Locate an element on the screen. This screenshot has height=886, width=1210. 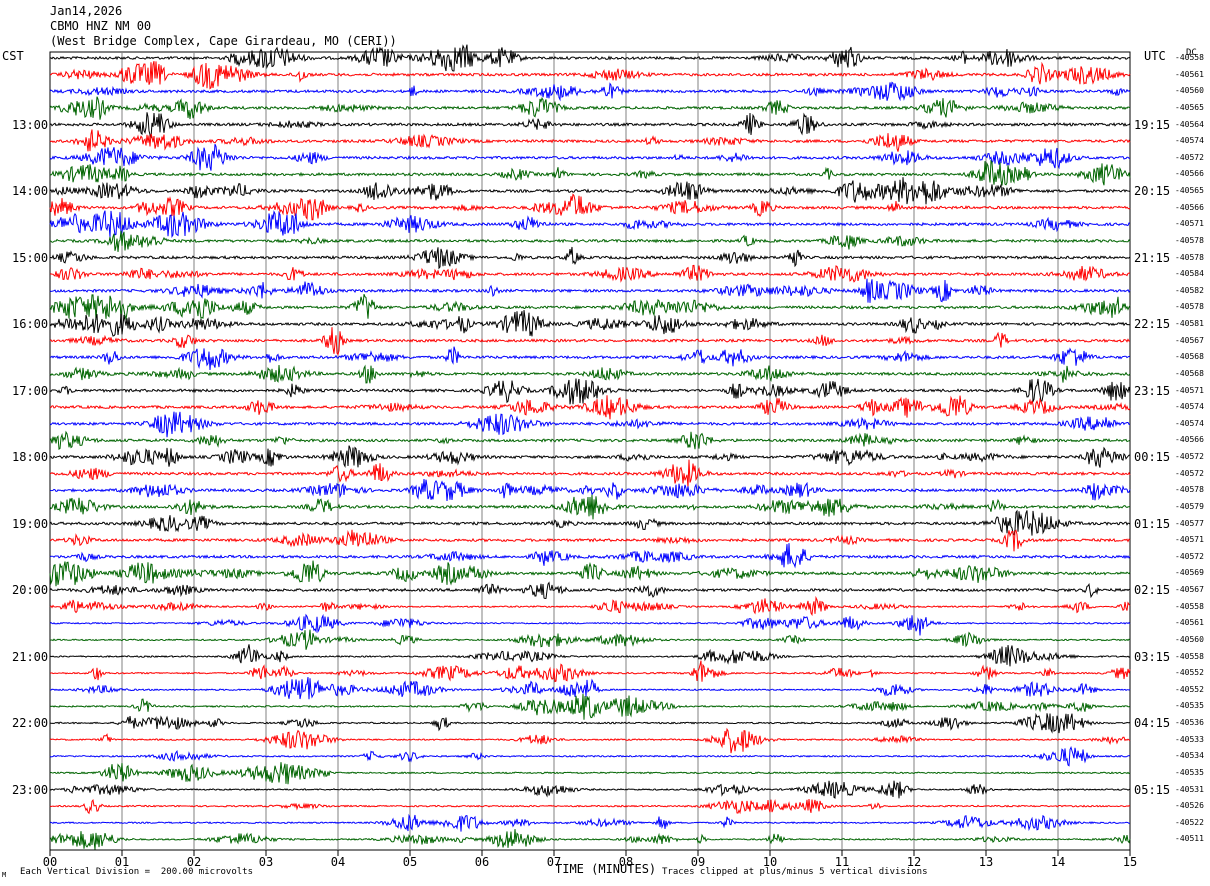
right-hour-label: 22:15 is located at coordinates (1152, 324).